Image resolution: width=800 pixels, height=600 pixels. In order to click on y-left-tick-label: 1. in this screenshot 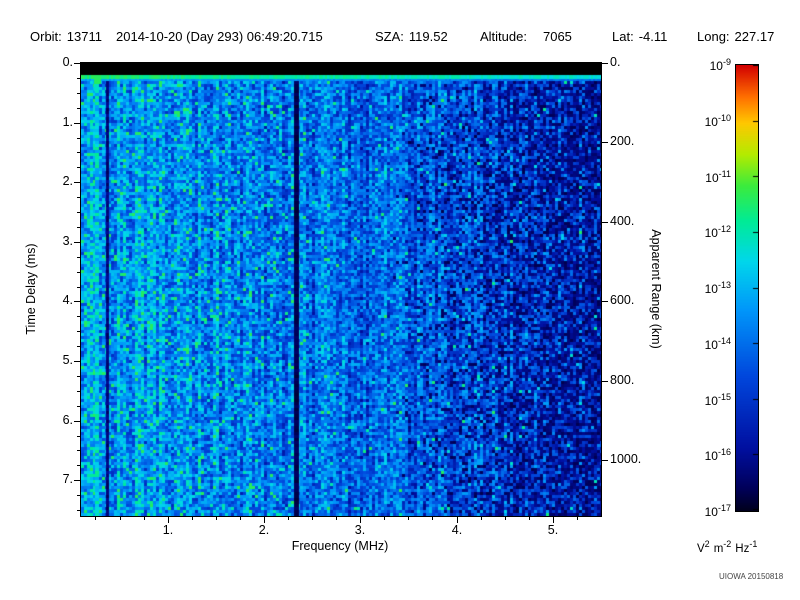, I will do `click(67, 122)`.